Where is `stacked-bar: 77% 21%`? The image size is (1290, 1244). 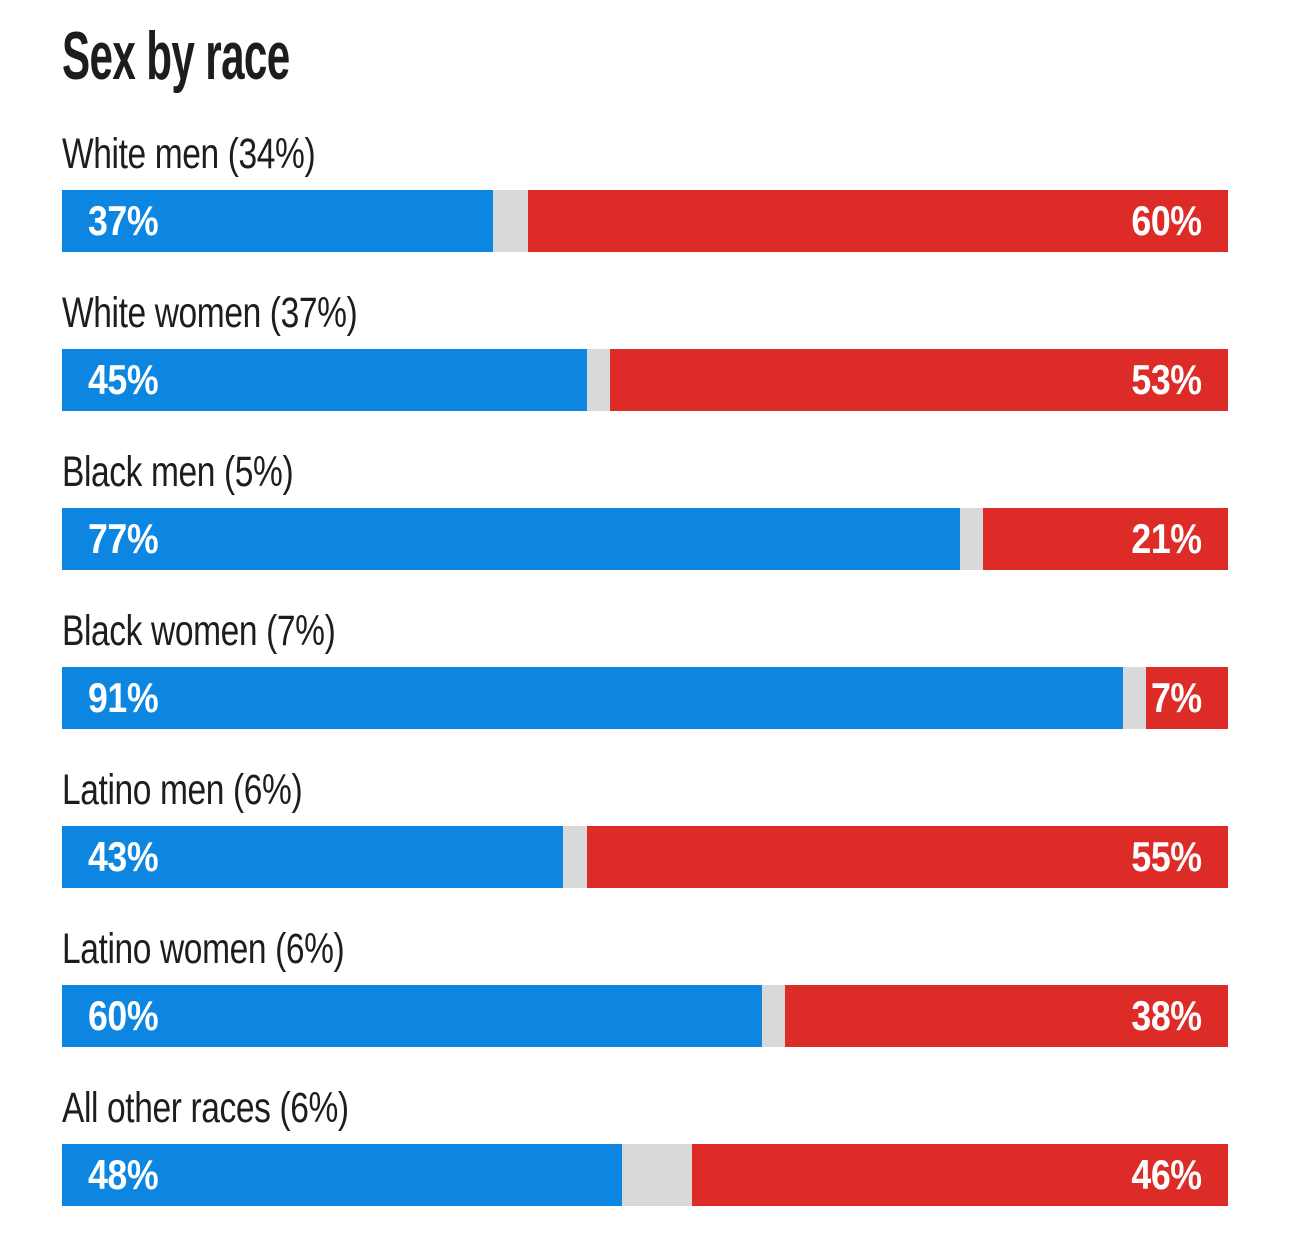 stacked-bar: 77% 21% is located at coordinates (645, 539).